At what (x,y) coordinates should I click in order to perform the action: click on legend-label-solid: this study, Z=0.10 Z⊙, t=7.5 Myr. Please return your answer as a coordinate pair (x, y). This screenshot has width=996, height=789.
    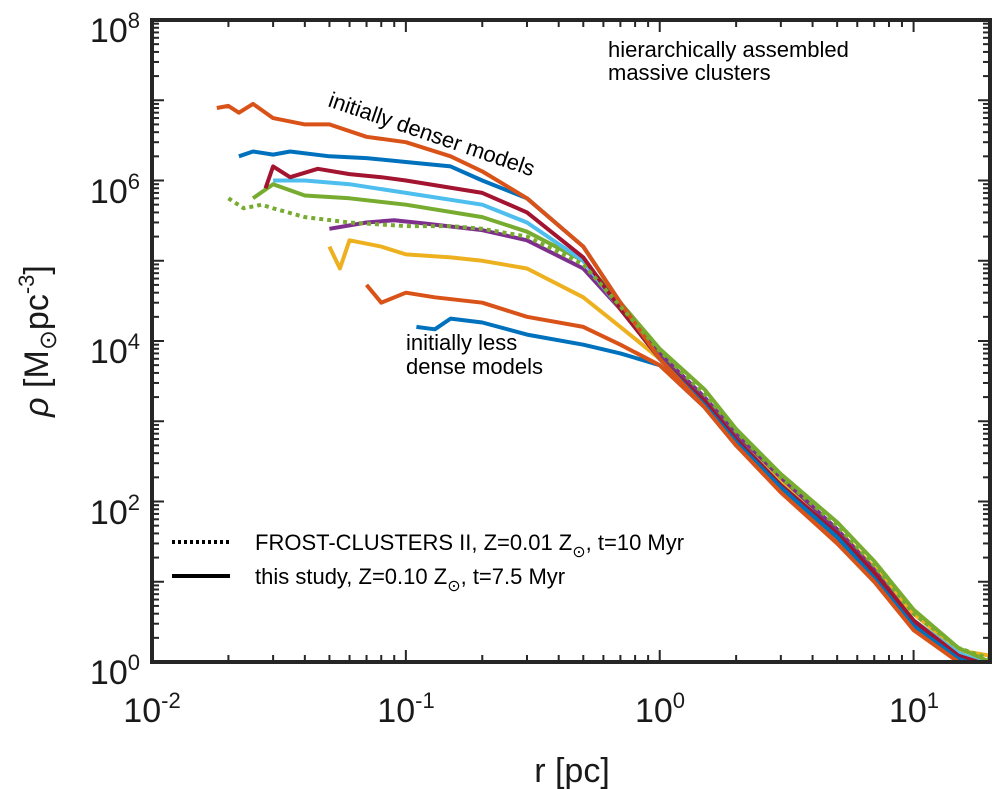
    Looking at the image, I should click on (410, 579).